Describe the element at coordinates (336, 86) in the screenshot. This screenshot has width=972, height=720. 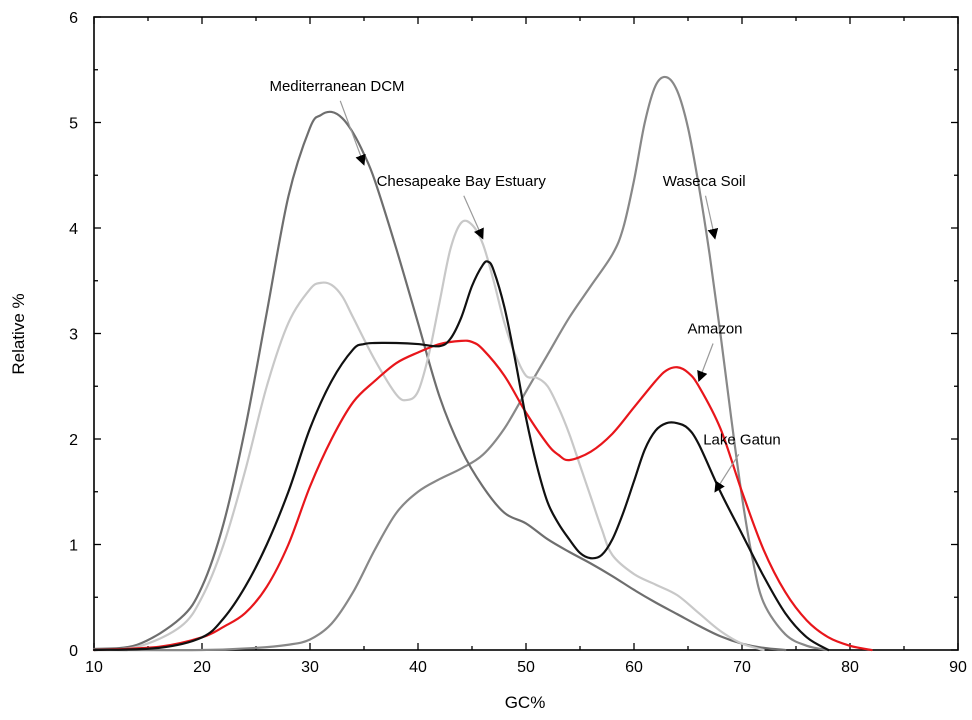
I see `annotation-label-mediterranean-dcm: Mediterranean DCM` at that location.